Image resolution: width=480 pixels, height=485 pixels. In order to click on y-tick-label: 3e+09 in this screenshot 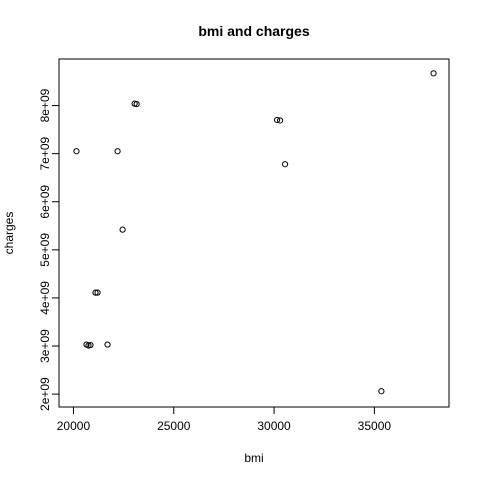, I will do `click(45, 346)`.